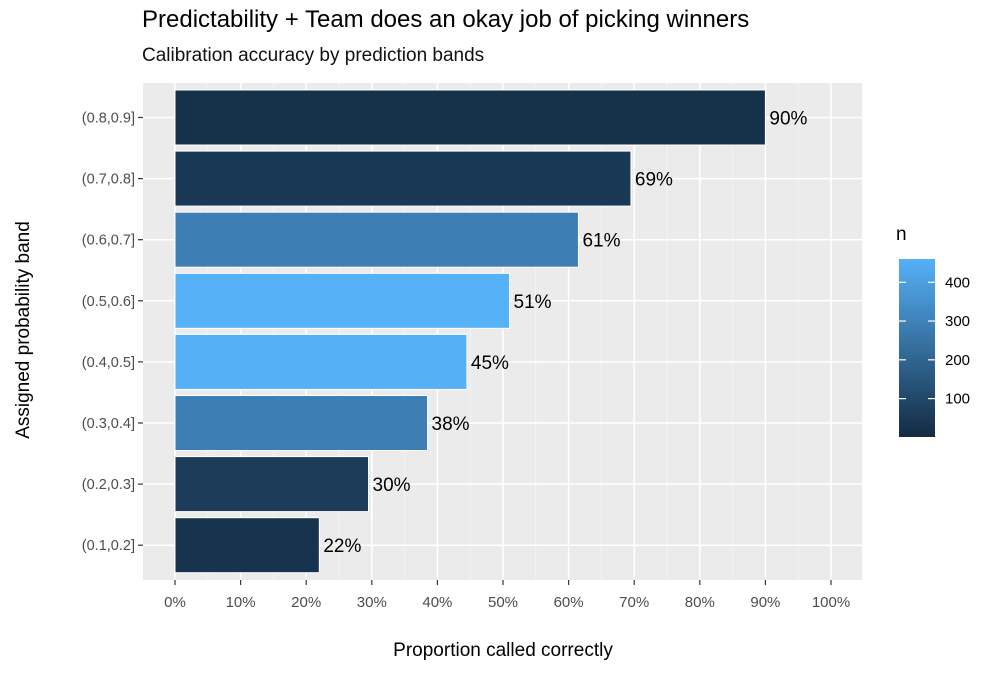 The height and width of the screenshot is (675, 1000). What do you see at coordinates (437, 602) in the screenshot?
I see `x-tick-label: 40%` at bounding box center [437, 602].